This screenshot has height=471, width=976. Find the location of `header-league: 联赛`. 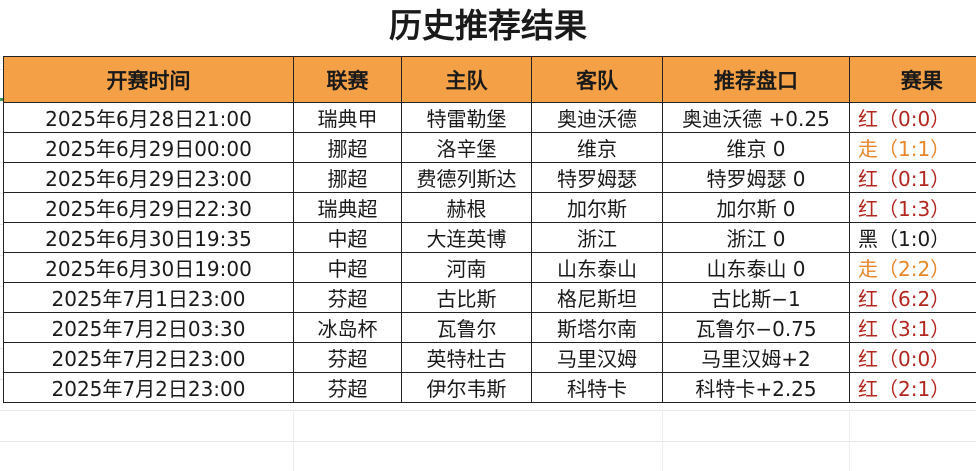

header-league: 联赛 is located at coordinates (347, 79).